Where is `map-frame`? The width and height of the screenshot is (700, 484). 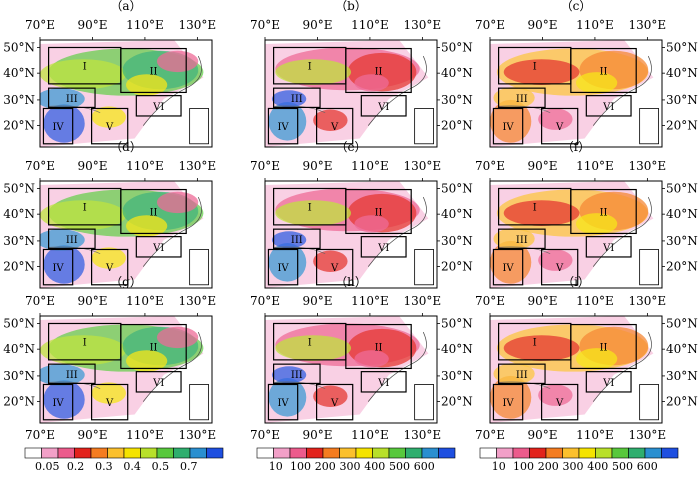
map-frame is located at coordinates (576, 369).